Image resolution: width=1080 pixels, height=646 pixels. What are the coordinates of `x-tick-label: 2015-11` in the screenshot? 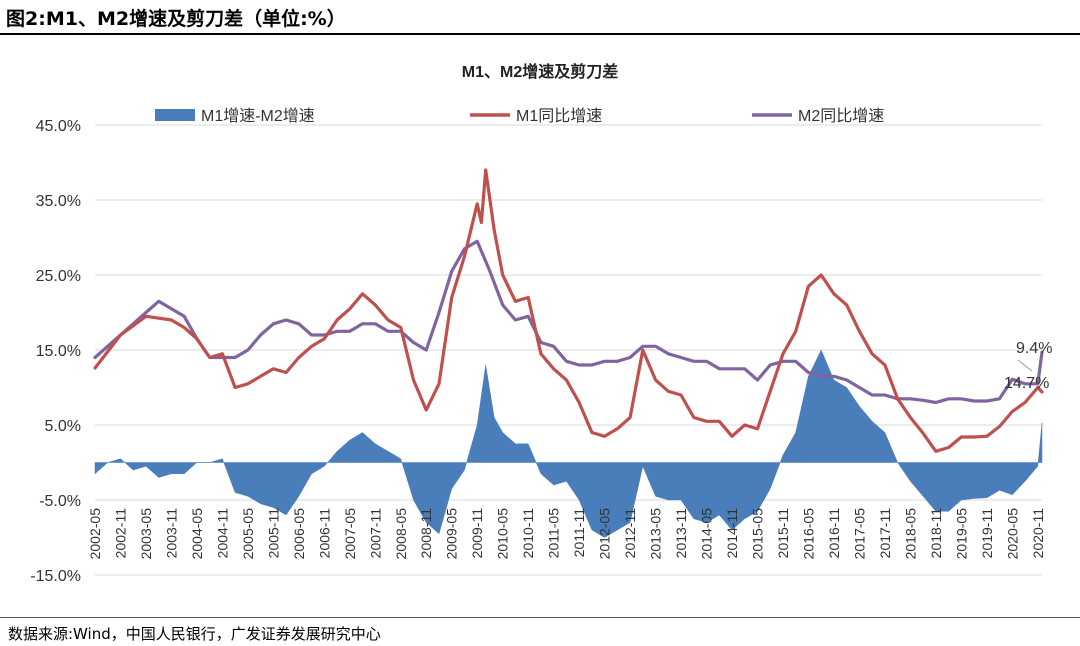 It's located at (783, 533).